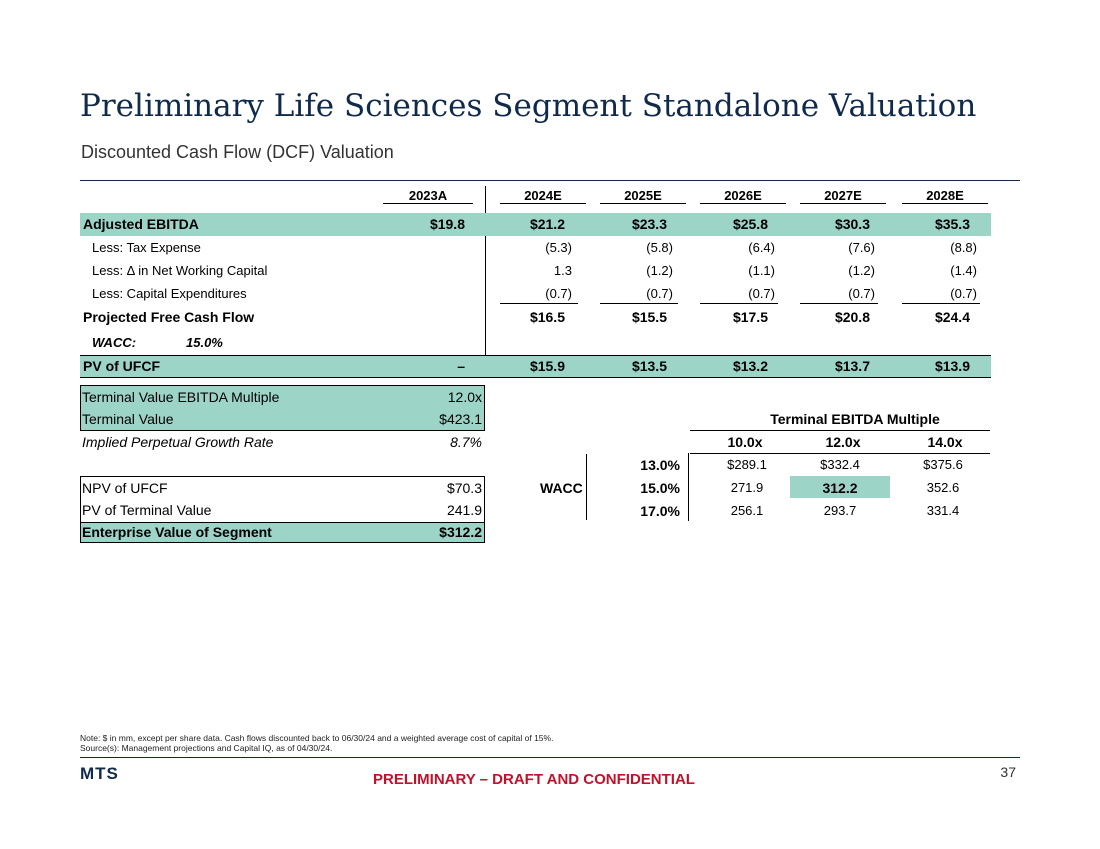  What do you see at coordinates (945, 196) in the screenshot?
I see `year-header: 2028E` at bounding box center [945, 196].